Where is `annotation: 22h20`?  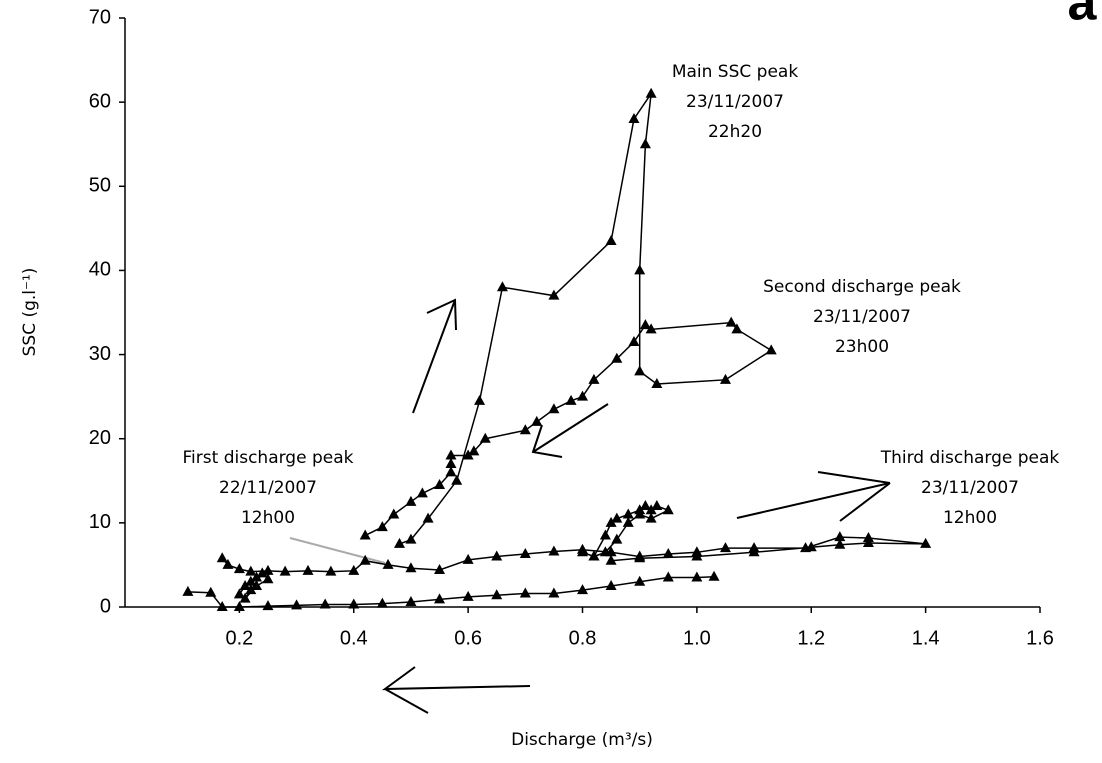 annotation: 22h20 is located at coordinates (735, 132).